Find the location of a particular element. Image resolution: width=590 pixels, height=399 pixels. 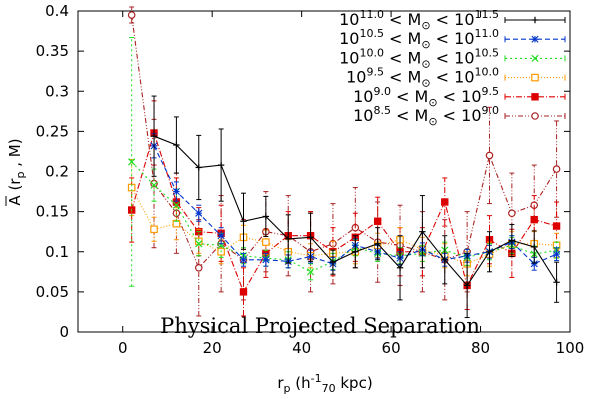

x-axis-title-close: kpc) is located at coordinates (354, 383).